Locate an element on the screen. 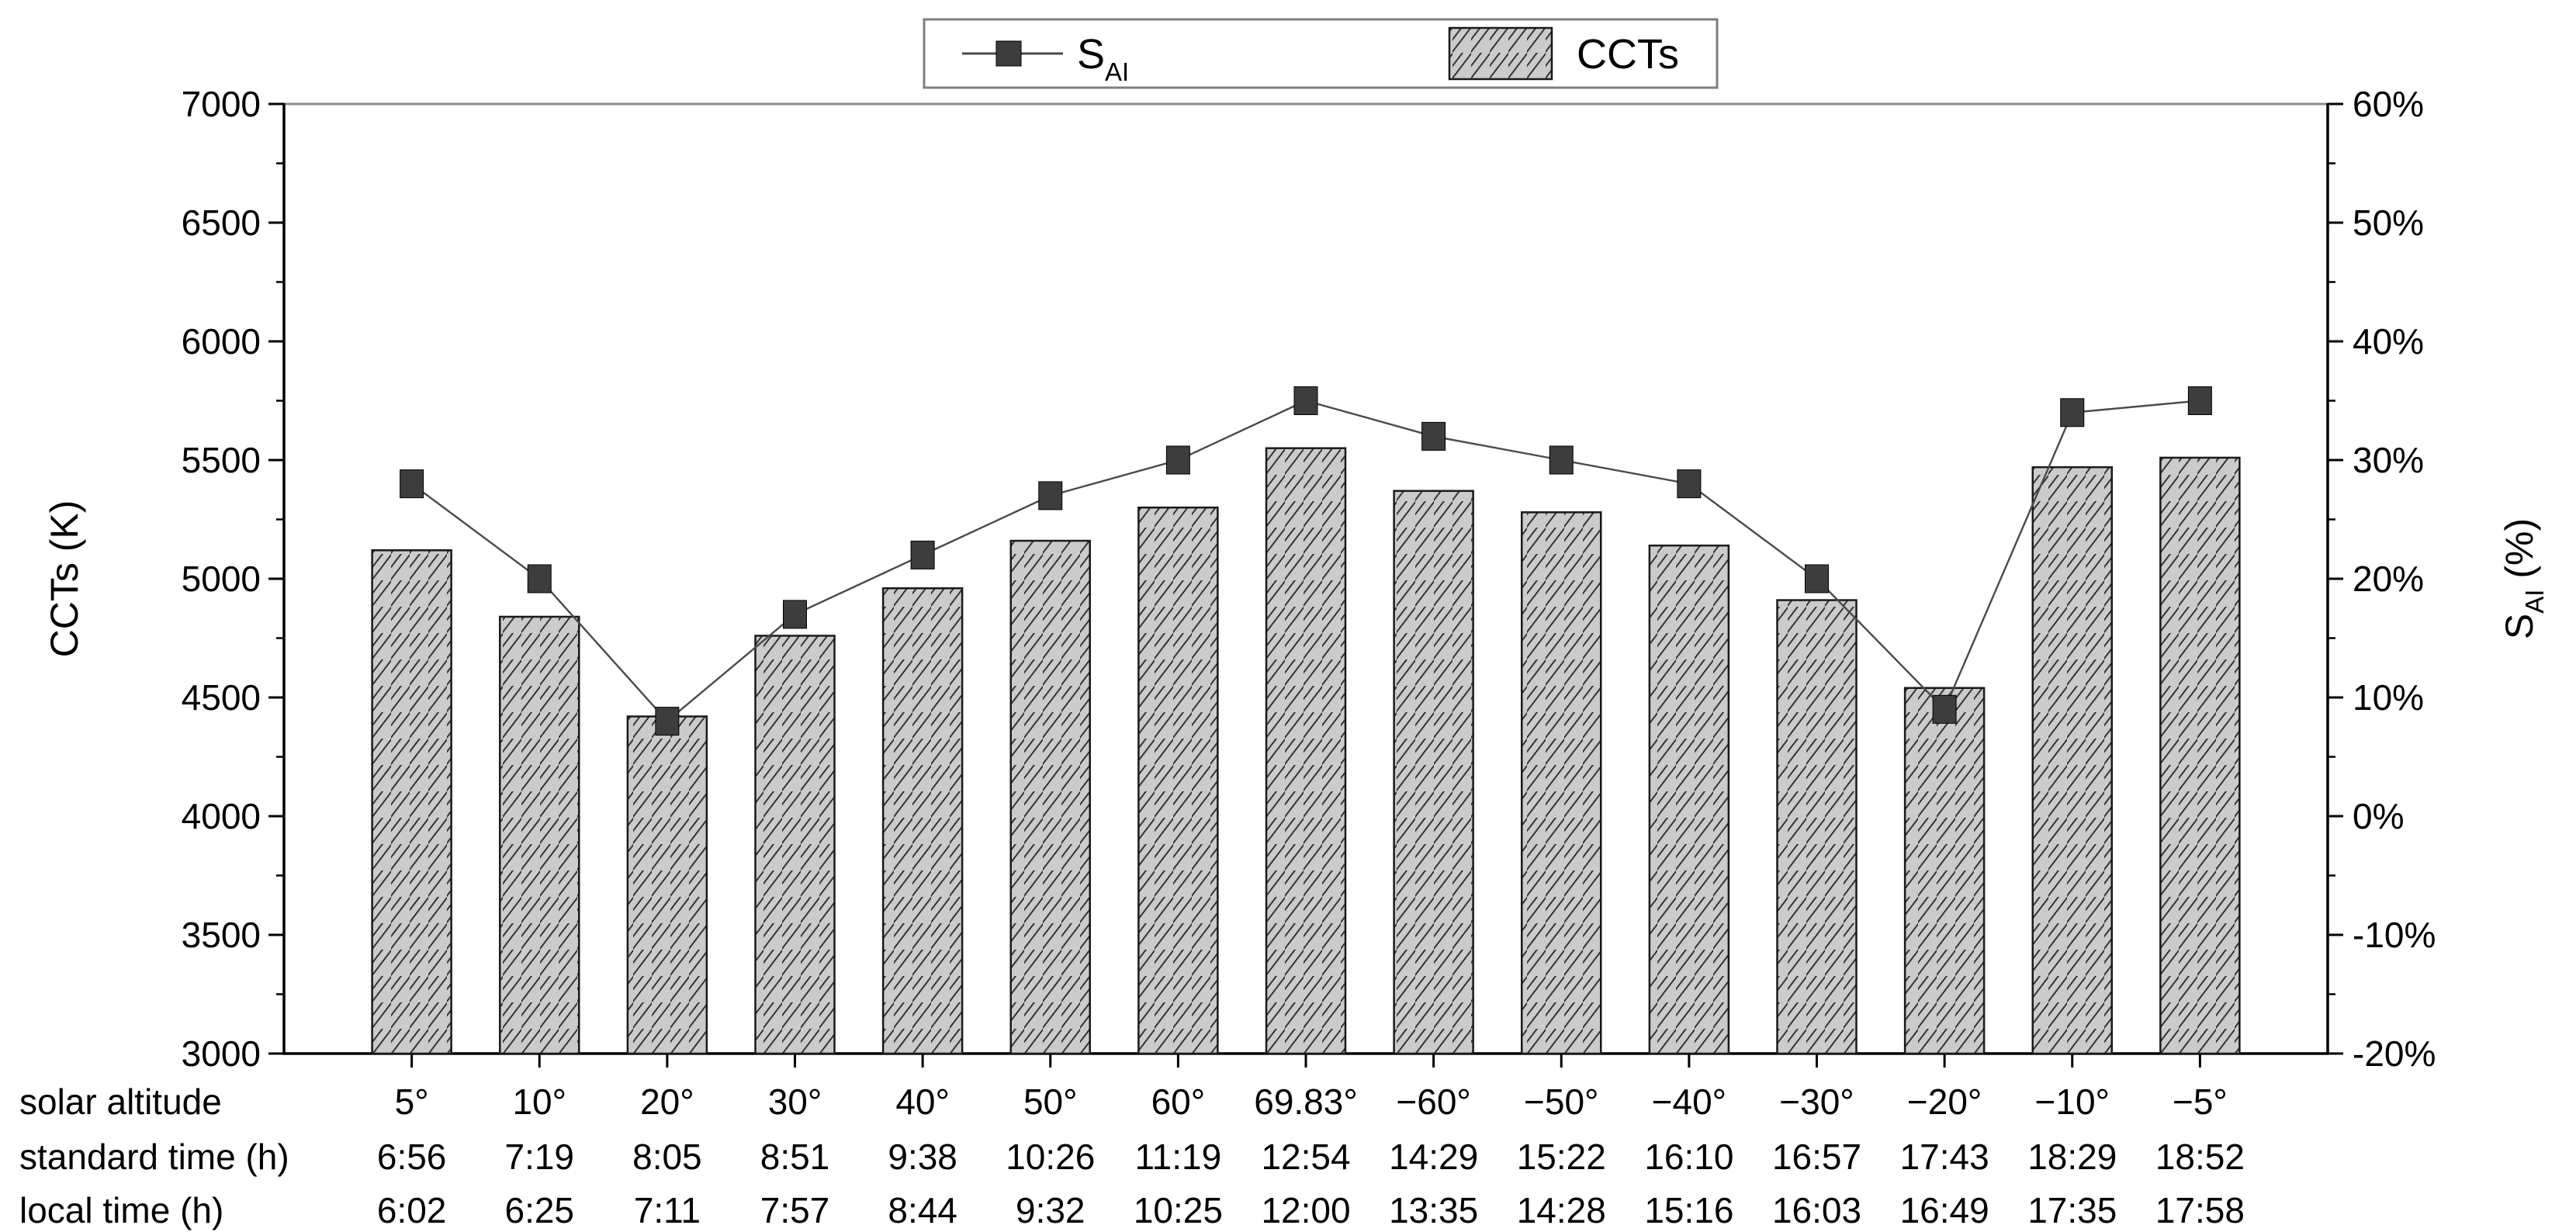  x-row-2-value: 14:29 is located at coordinates (1433, 1157).